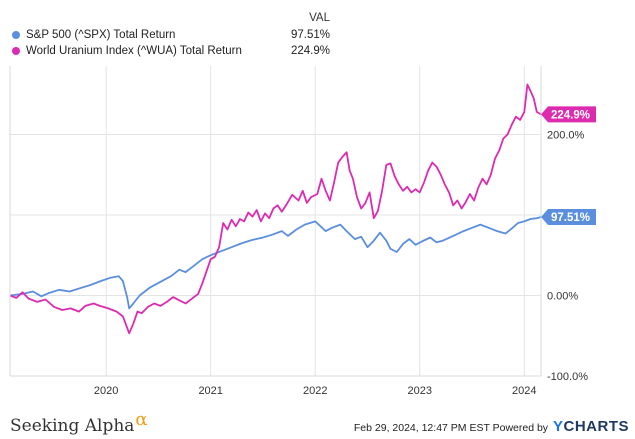  Describe the element at coordinates (310, 35) in the screenshot. I see `legend-item-value: 97.51%` at that location.